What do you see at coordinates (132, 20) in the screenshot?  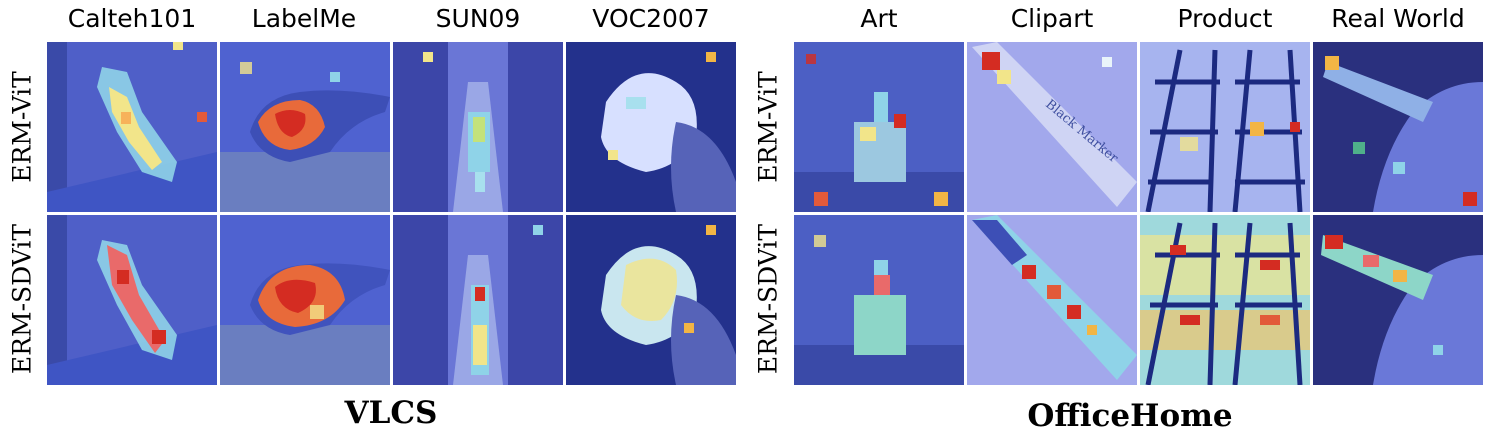 I see `column-label-calteh101: Calteh101` at bounding box center [132, 20].